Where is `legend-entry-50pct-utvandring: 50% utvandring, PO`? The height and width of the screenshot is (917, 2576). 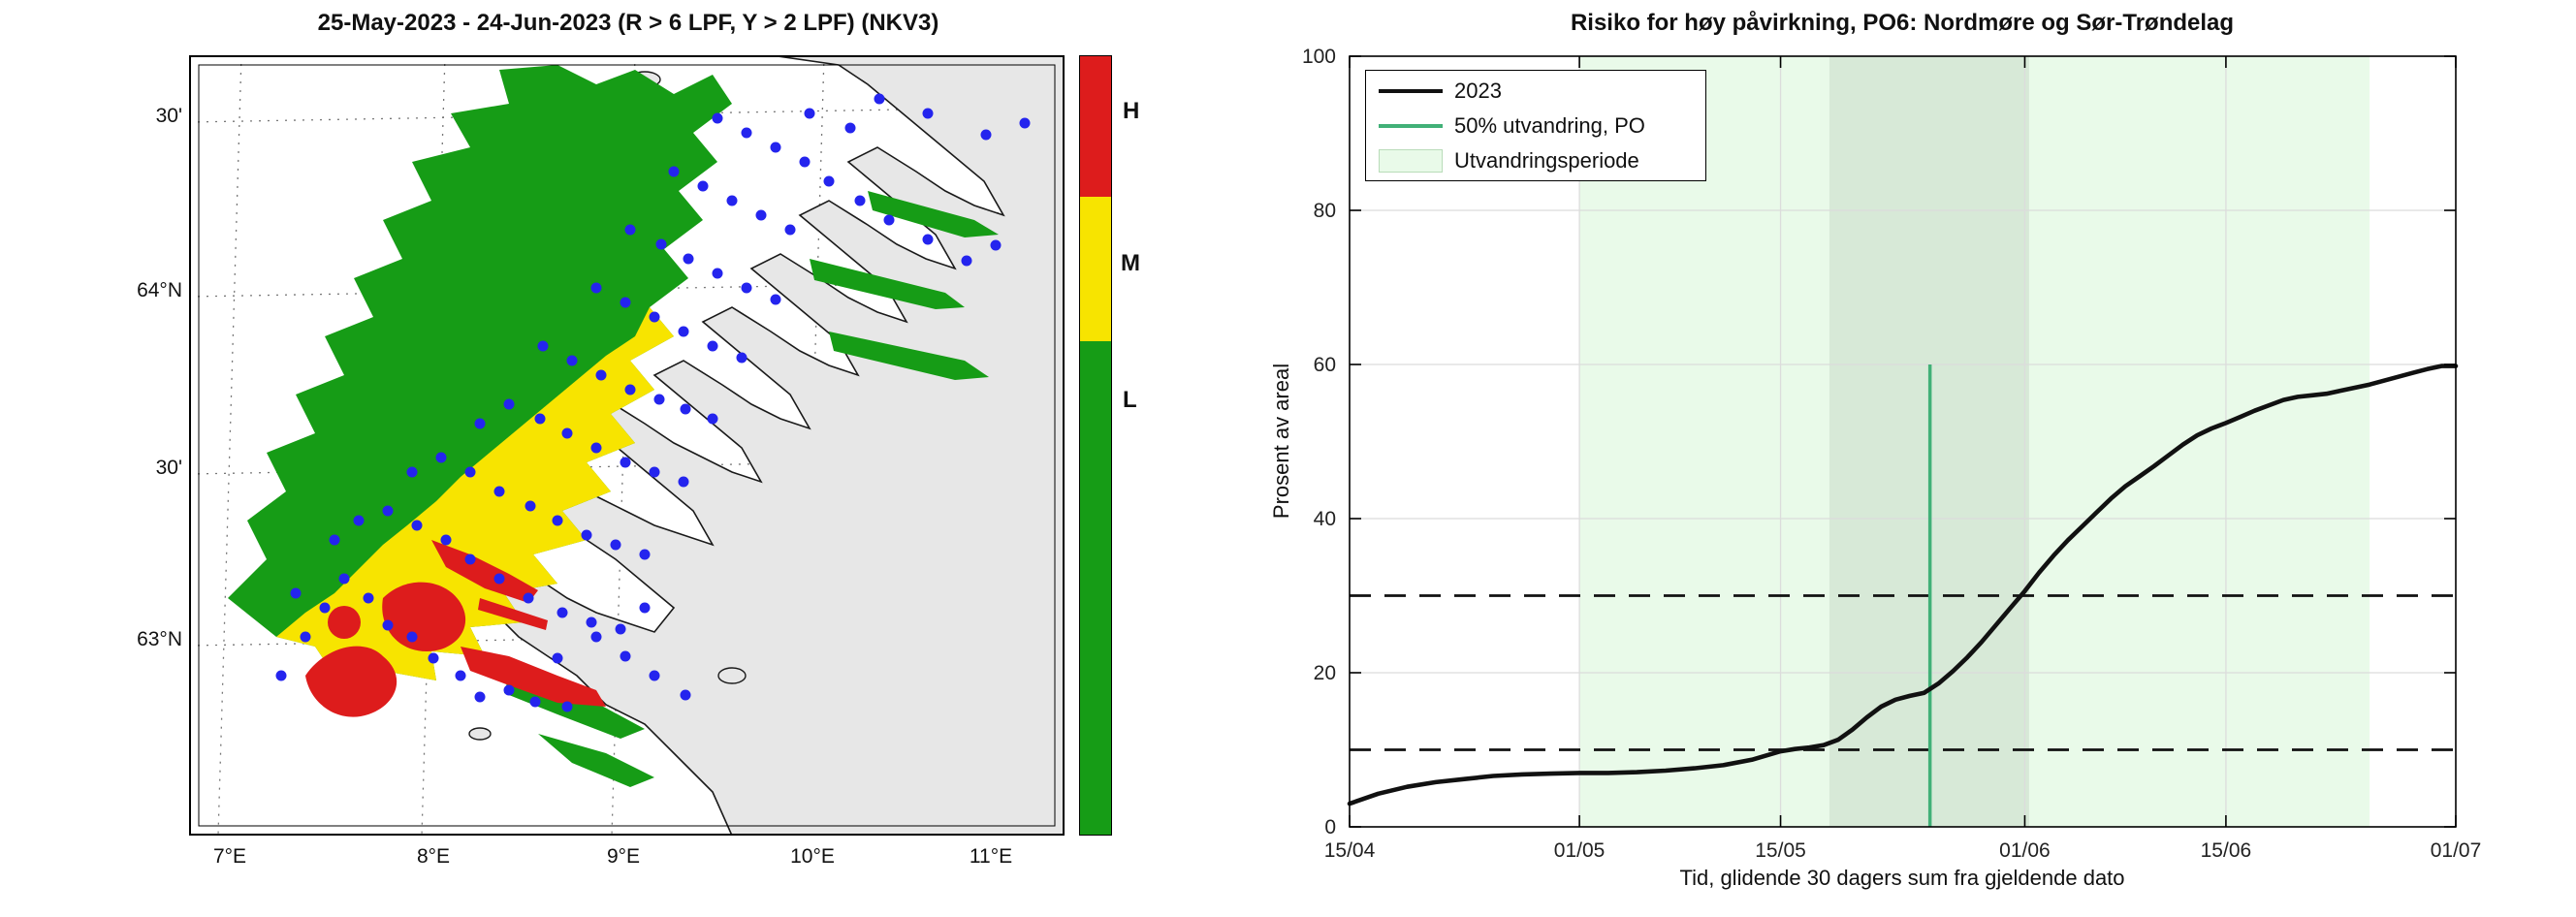
legend-entry-50pct-utvandring: 50% utvandring, PO is located at coordinates (1535, 126).